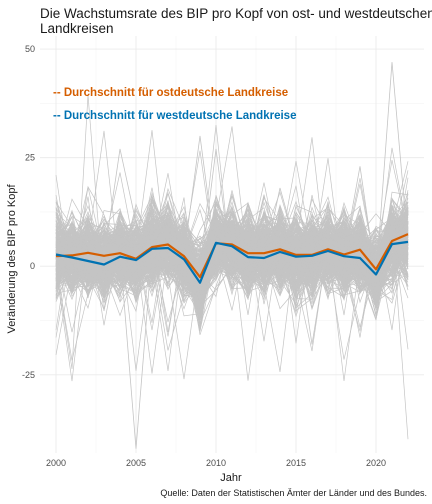 The width and height of the screenshot is (432, 504). Describe the element at coordinates (56, 463) in the screenshot. I see `x-tick-label: 2000` at that location.